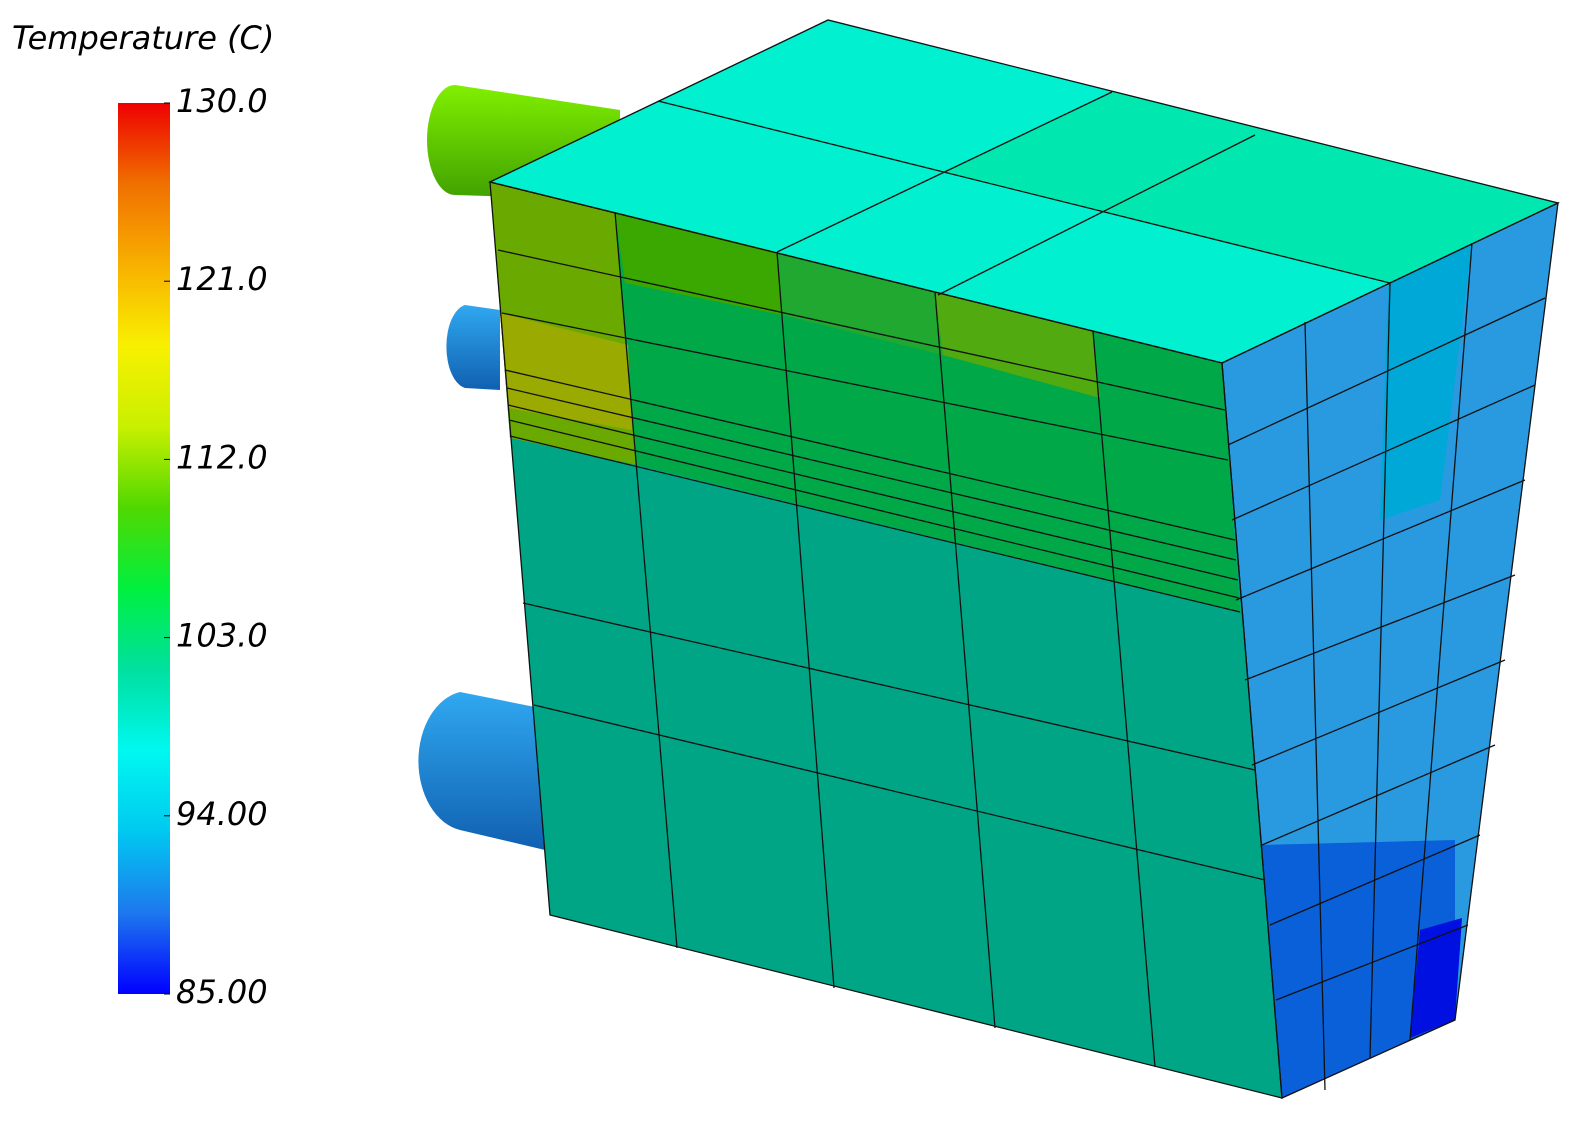  Describe the element at coordinates (222, 992) in the screenshot. I see `tick-label: 85.00` at that location.